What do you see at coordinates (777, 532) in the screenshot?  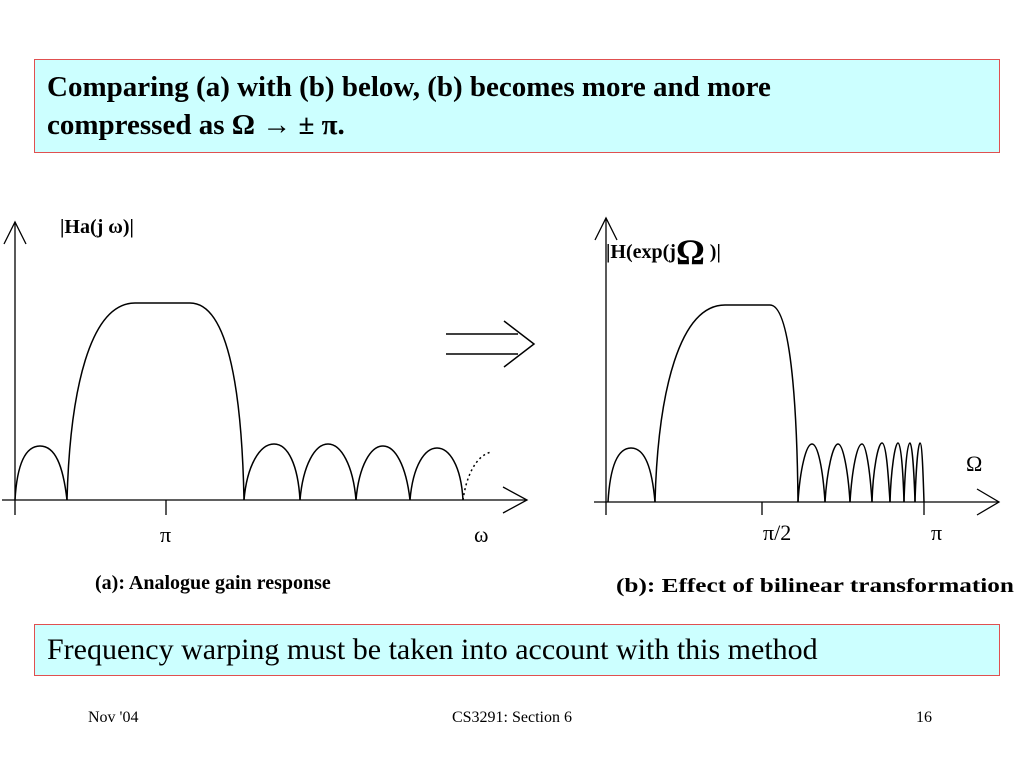 I see `panel-b-tick-label-pi2: π/2` at bounding box center [777, 532].